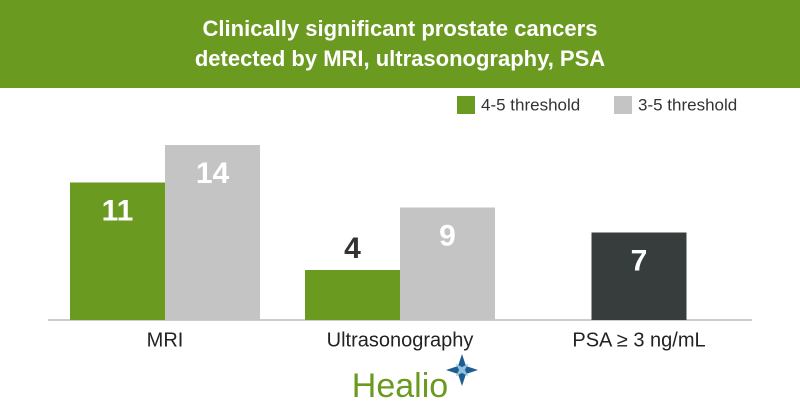  What do you see at coordinates (462, 370) in the screenshot?
I see `logo-star` at bounding box center [462, 370].